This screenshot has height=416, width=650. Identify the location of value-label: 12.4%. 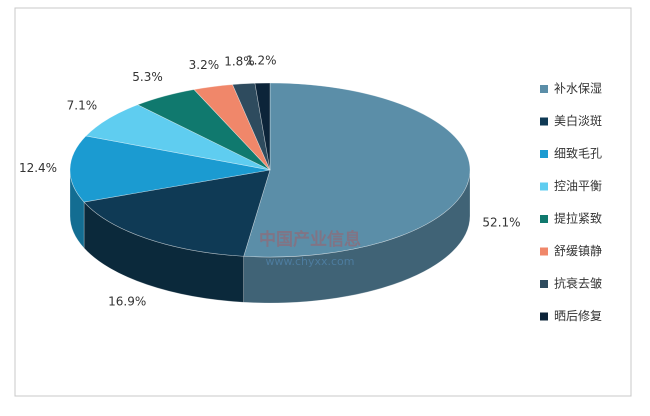
(38, 168).